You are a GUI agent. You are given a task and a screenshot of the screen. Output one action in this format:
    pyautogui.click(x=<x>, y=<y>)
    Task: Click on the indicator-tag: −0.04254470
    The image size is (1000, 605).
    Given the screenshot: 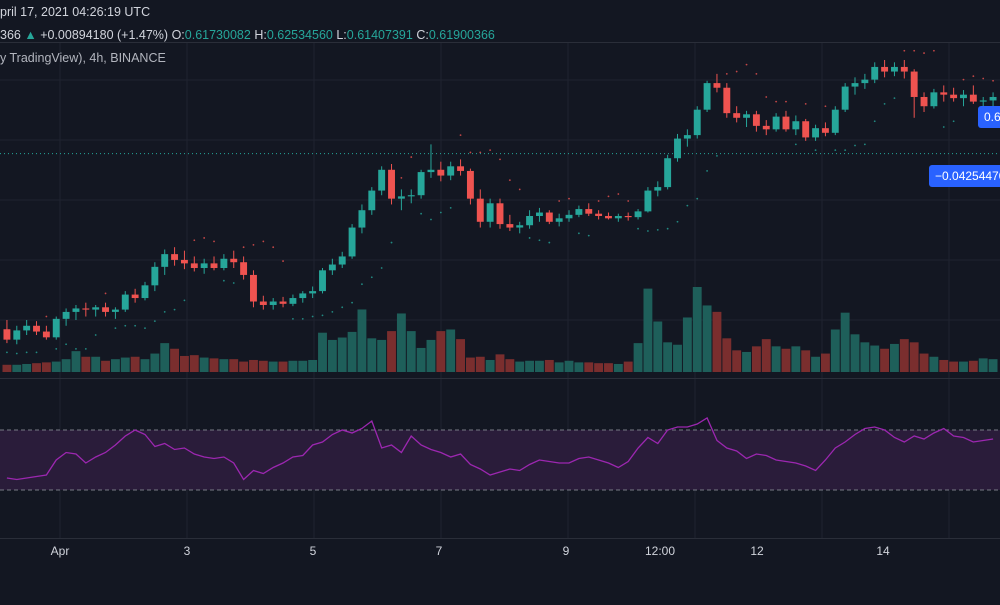 What is the action you would take?
    pyautogui.click(x=964, y=176)
    